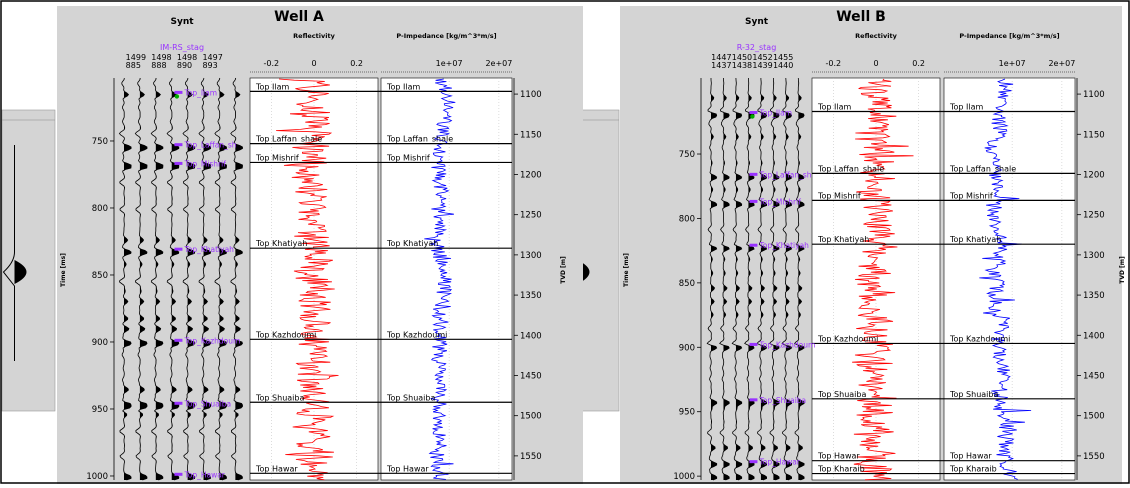 This screenshot has height=488, width=1130. What do you see at coordinates (410, 397) in the screenshot?
I see `horizon-label-impedance: Top Shuaiba` at bounding box center [410, 397].